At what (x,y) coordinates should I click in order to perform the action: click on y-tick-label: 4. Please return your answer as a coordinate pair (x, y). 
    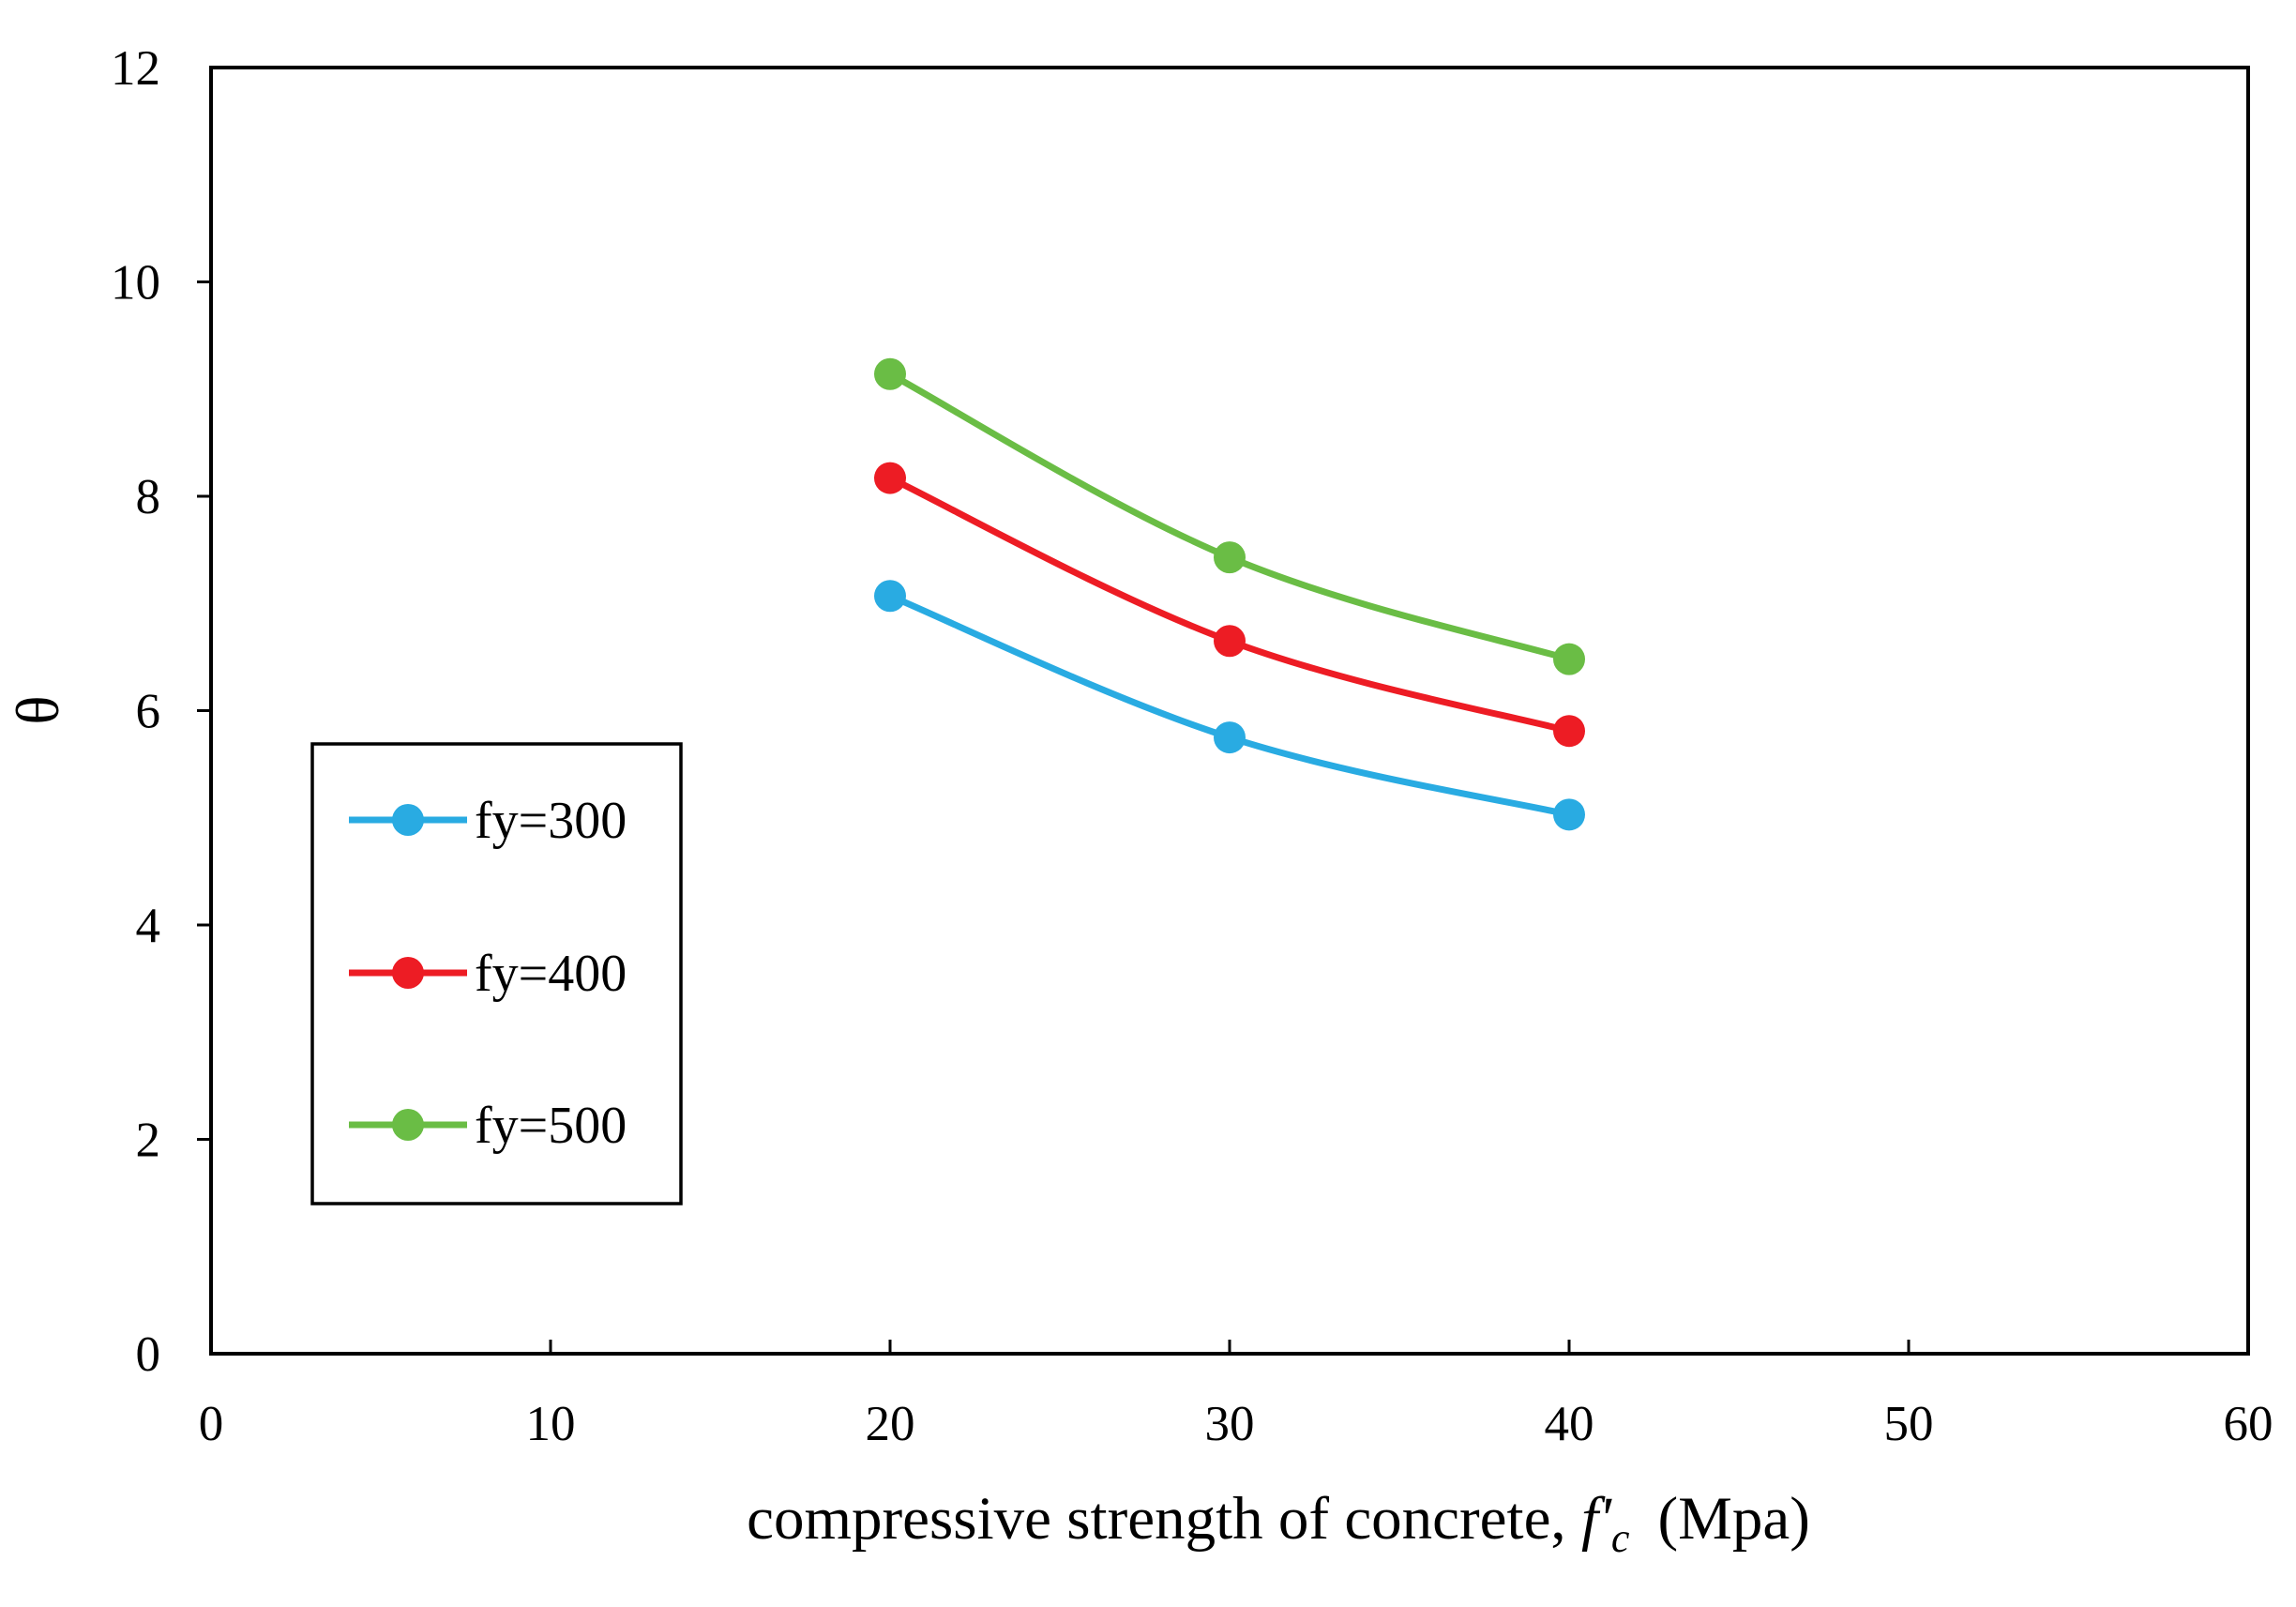
    Looking at the image, I should click on (148, 926).